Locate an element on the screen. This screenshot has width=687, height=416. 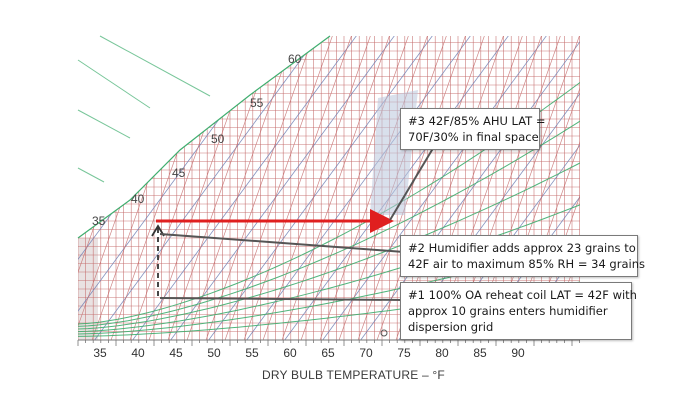
x-tick-40: 40 is located at coordinates (138, 353).